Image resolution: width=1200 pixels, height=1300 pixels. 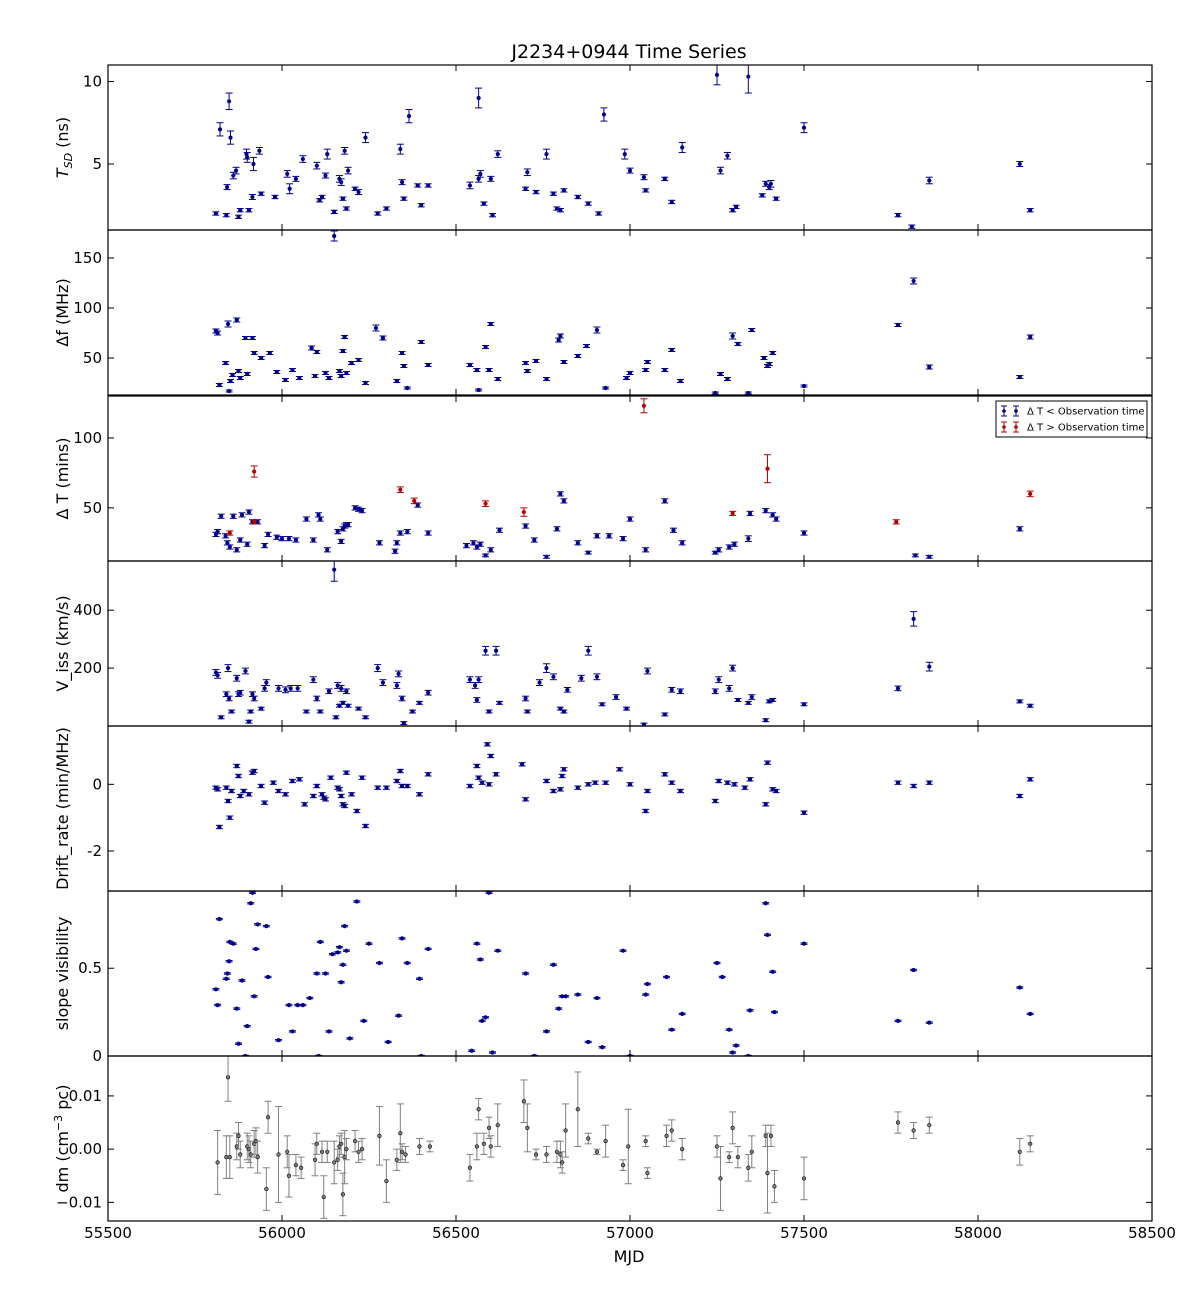 What do you see at coordinates (623, 312) in the screenshot?
I see `series-df` at bounding box center [623, 312].